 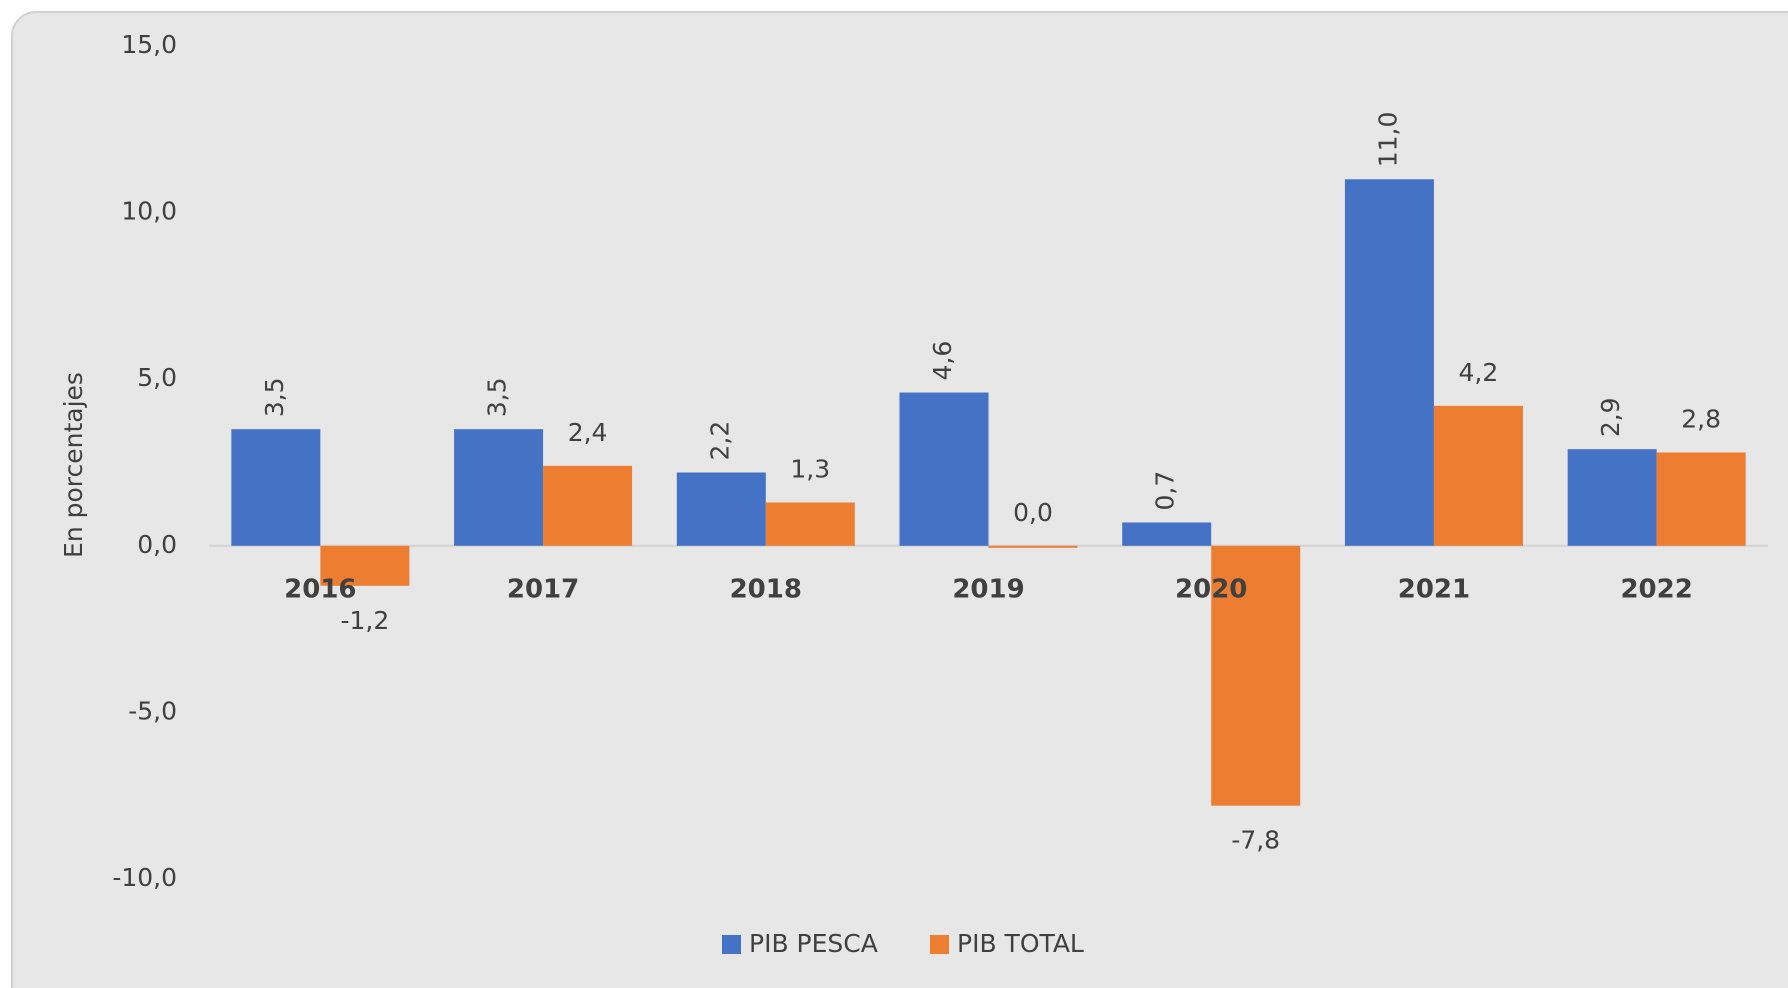 I want to click on data-label: 1,3, so click(x=810, y=468).